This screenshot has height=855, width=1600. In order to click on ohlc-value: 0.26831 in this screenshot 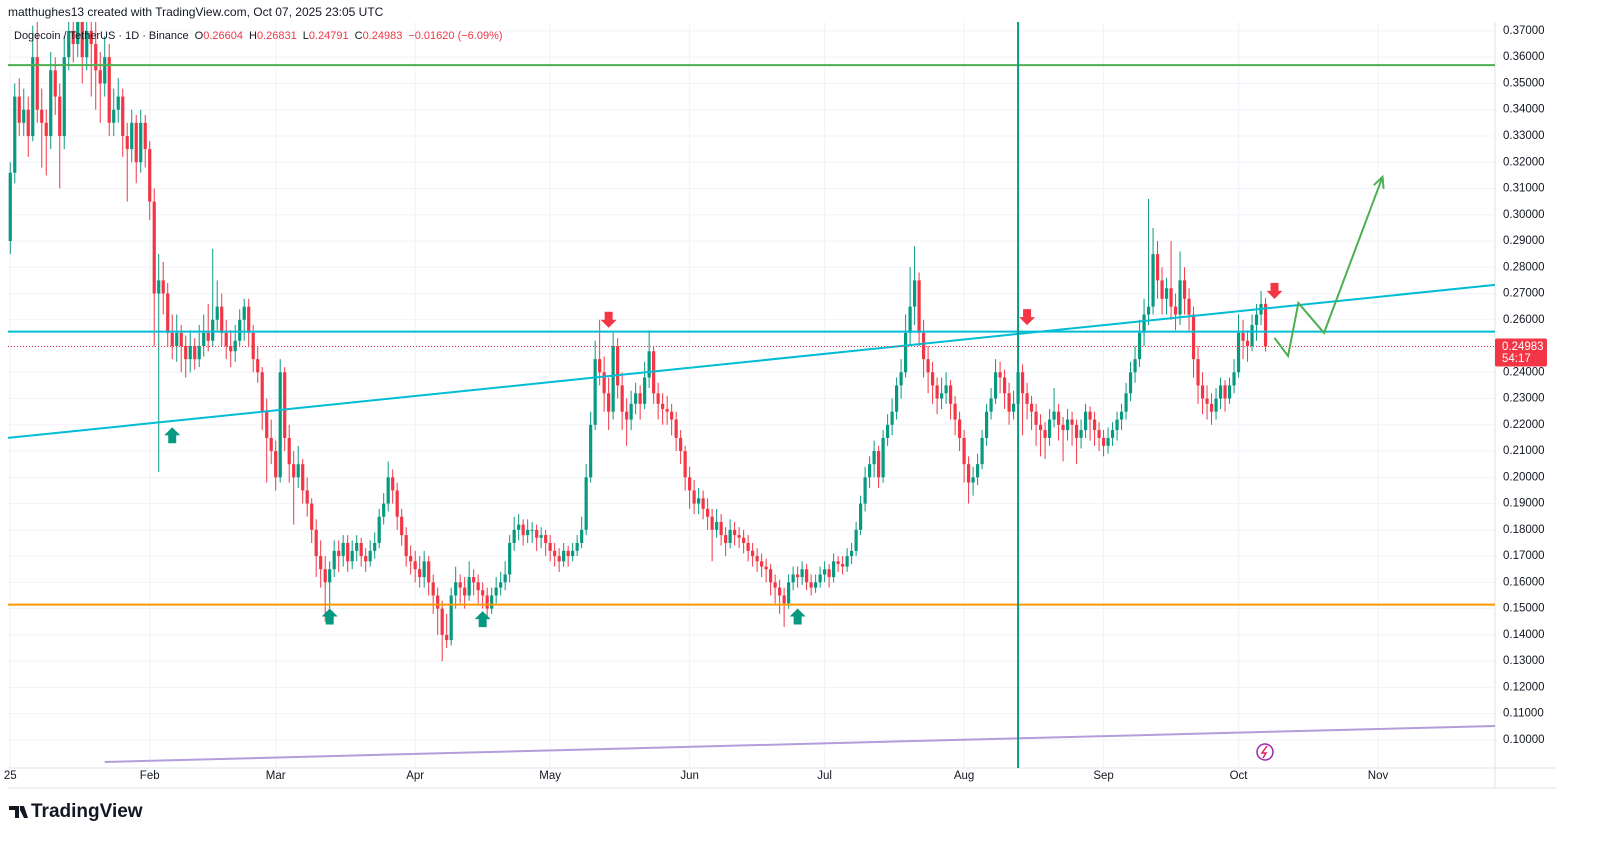, I will do `click(277, 36)`.